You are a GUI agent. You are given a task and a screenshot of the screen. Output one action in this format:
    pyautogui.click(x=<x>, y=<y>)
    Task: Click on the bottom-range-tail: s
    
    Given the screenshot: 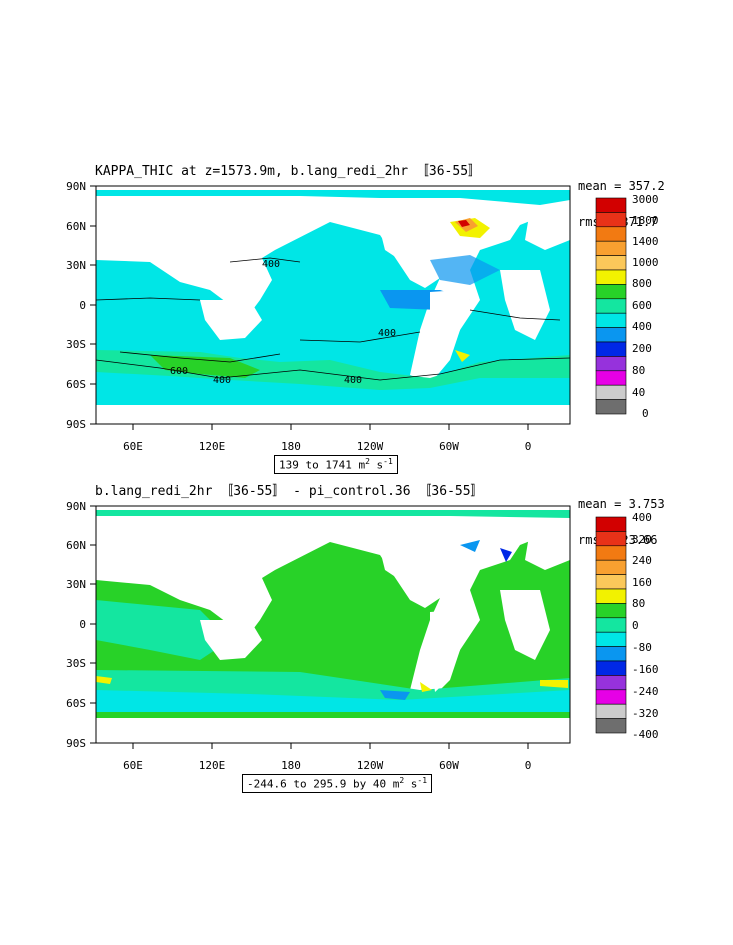 What is the action you would take?
    pyautogui.click(x=411, y=784)
    